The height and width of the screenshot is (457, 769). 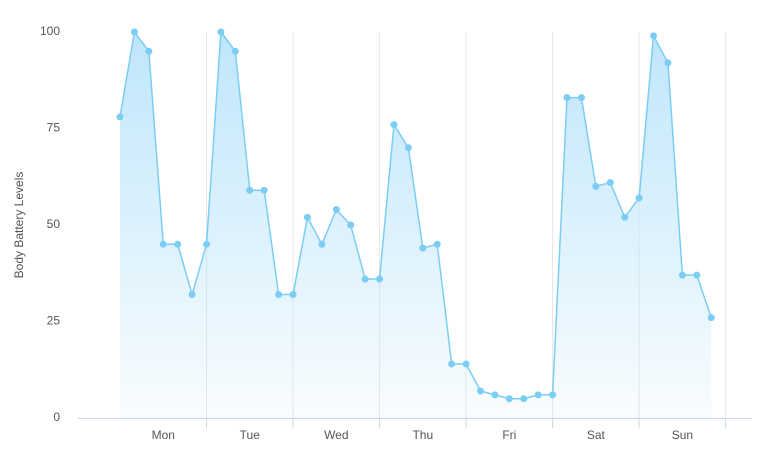 What do you see at coordinates (596, 435) in the screenshot?
I see `x-tick-label: Sat` at bounding box center [596, 435].